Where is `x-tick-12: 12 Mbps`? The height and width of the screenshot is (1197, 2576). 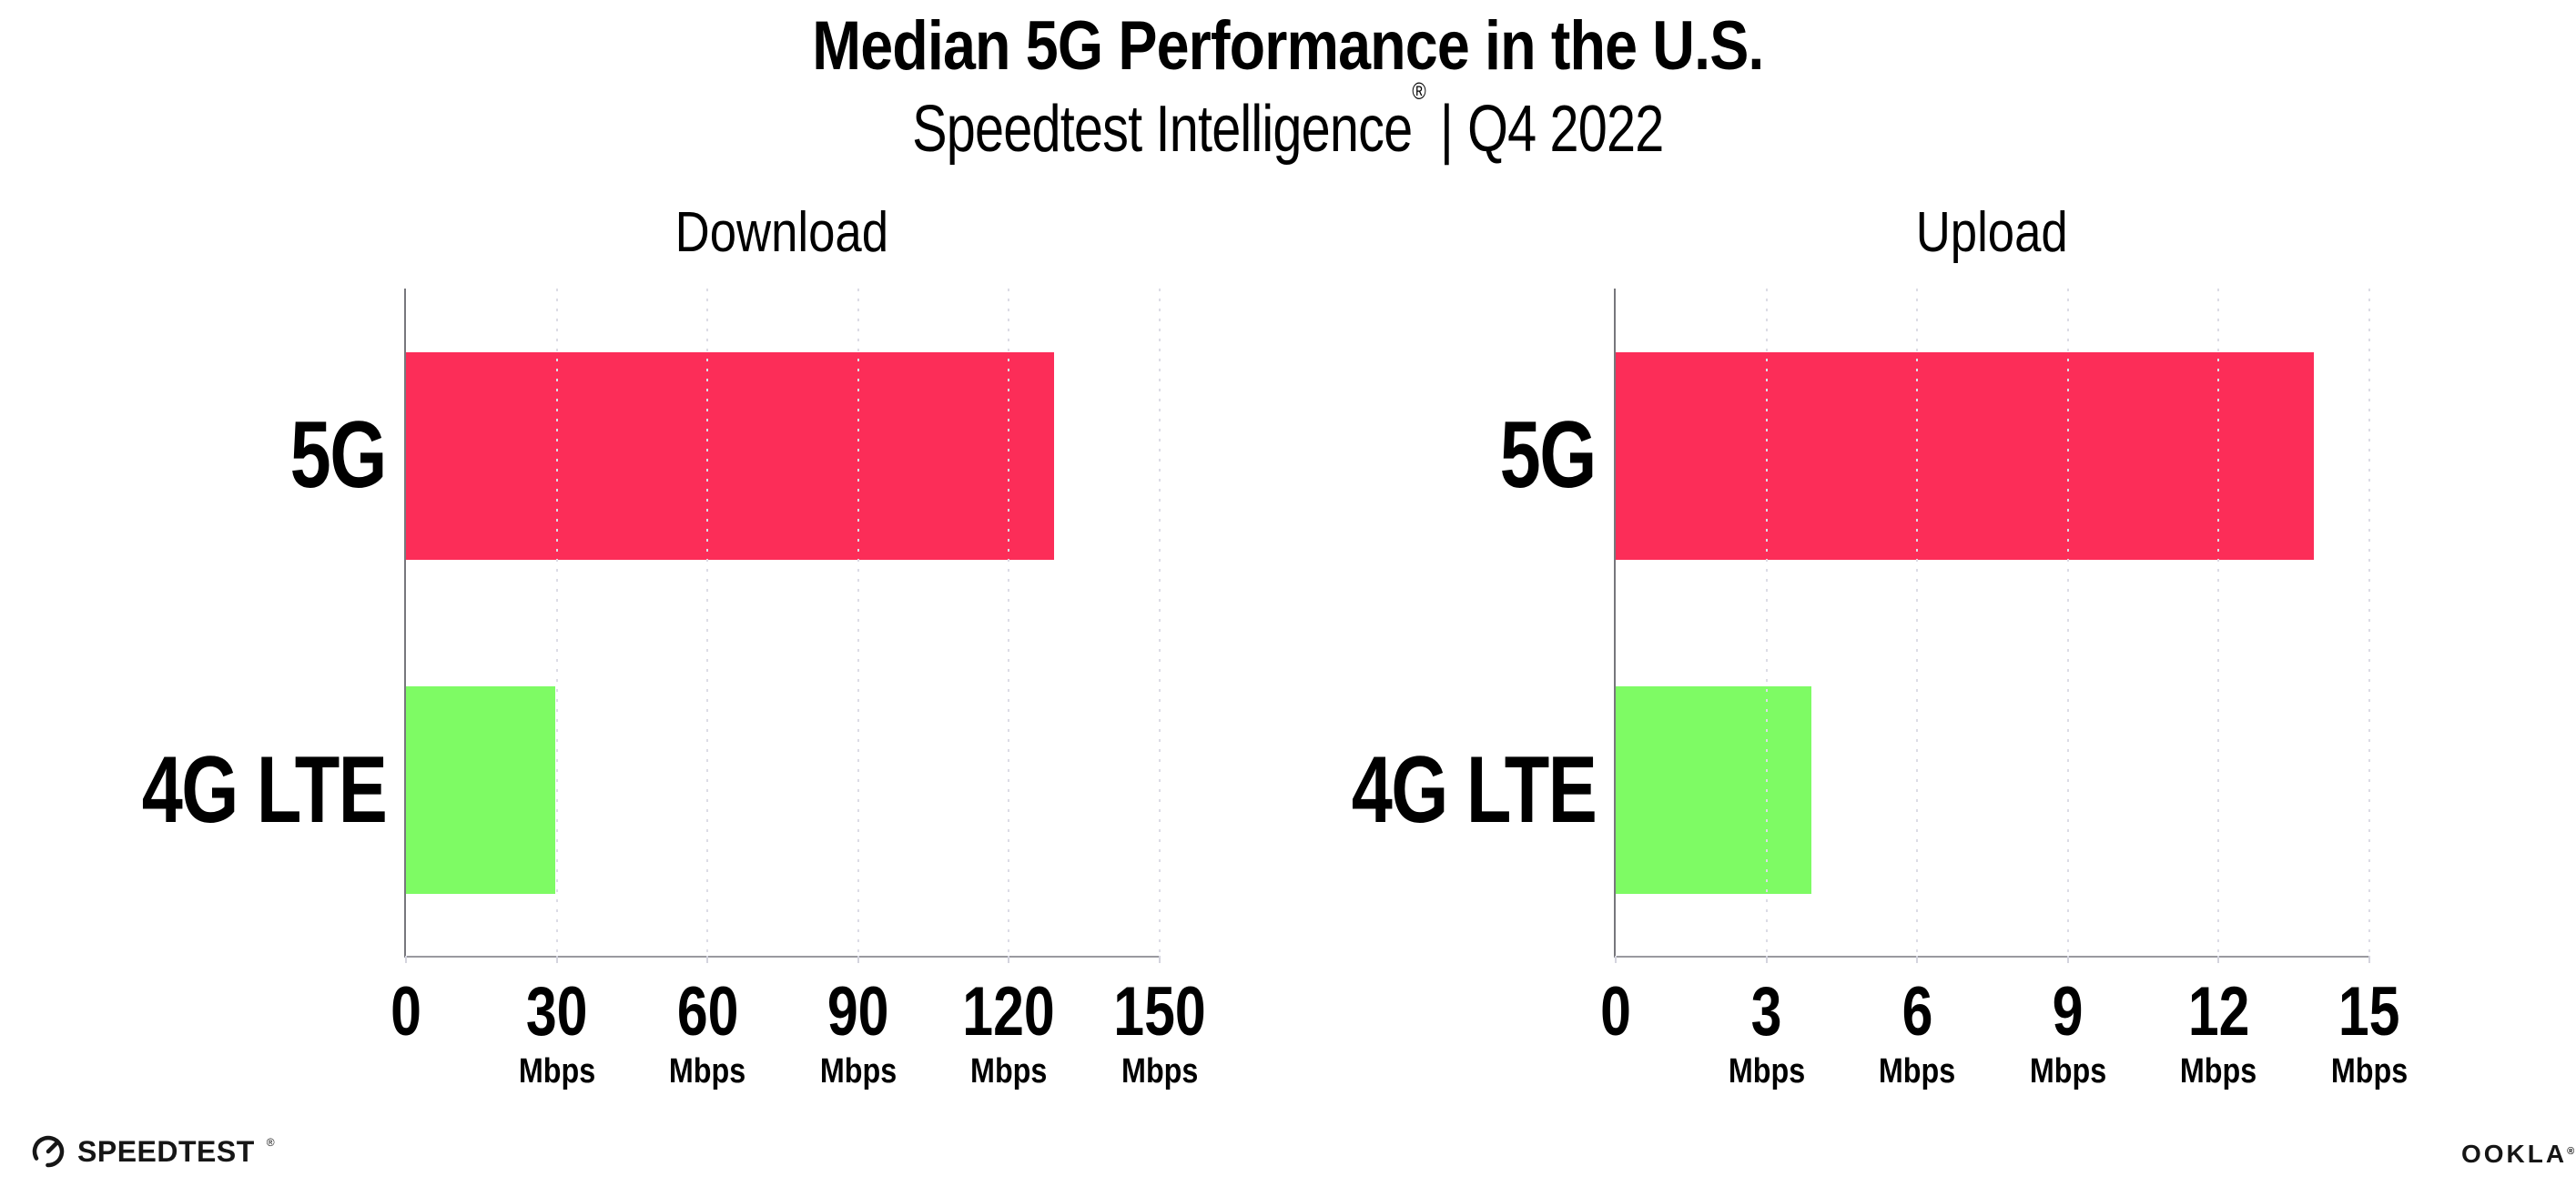
x-tick-12: 12 Mbps is located at coordinates (2219, 1034).